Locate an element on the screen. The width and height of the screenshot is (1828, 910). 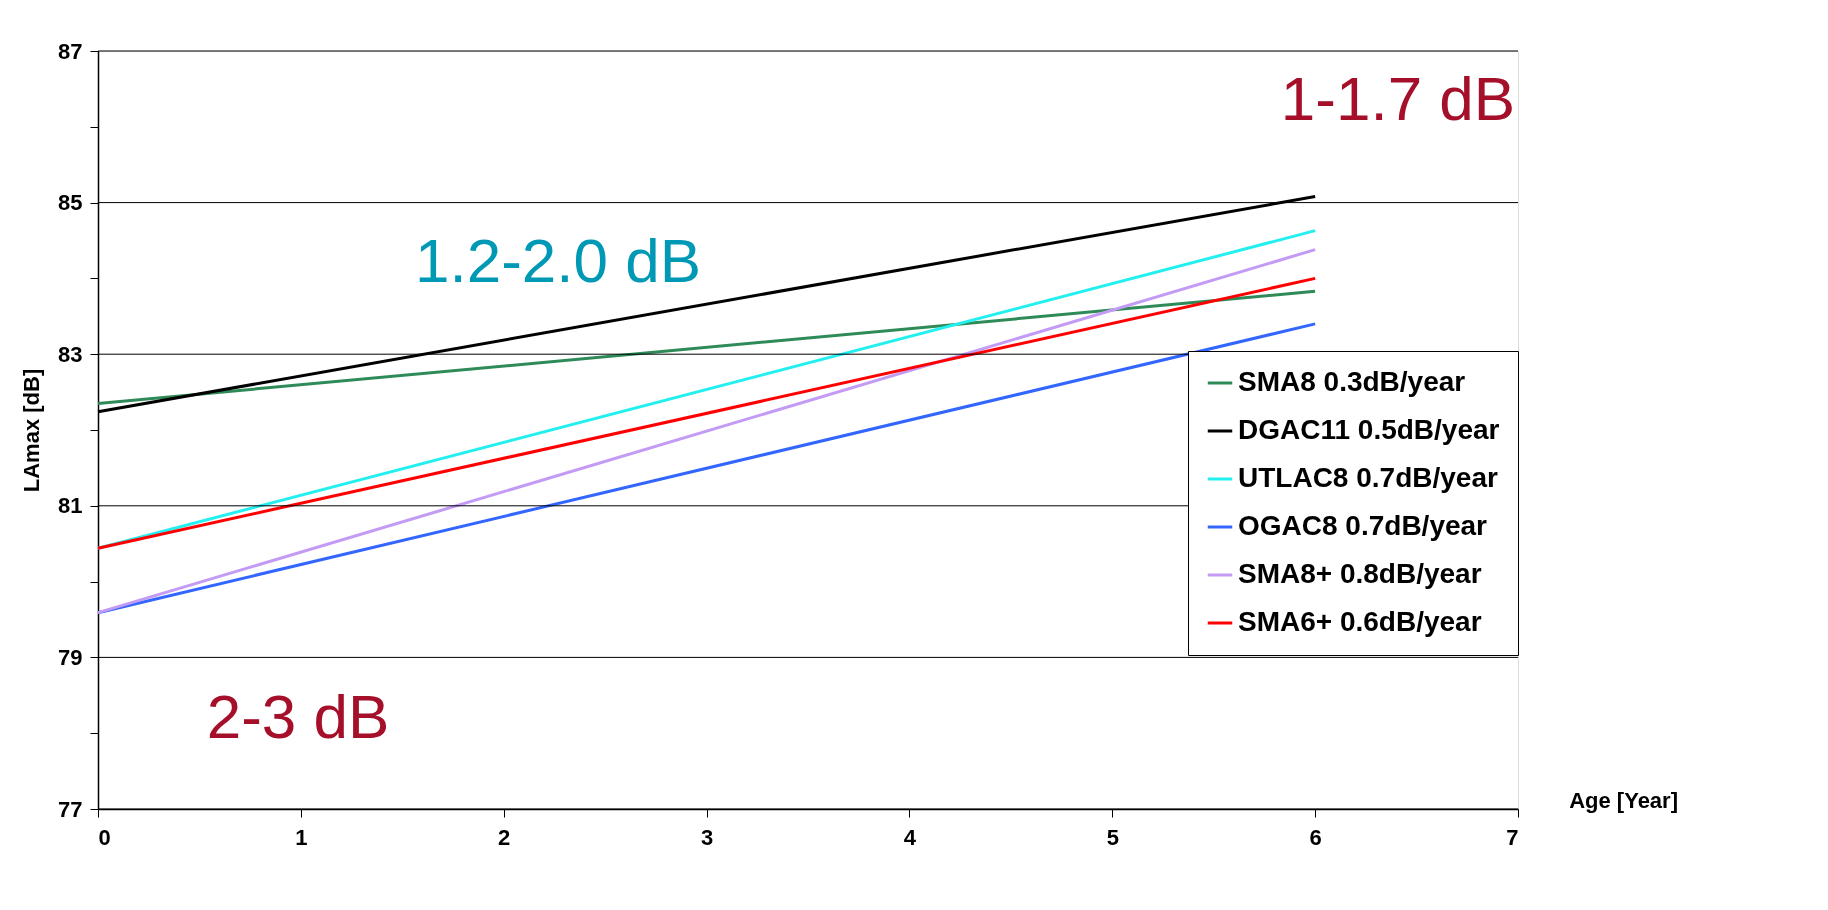
legend-label: SMA8+ 0.8dB/year is located at coordinates (1360, 573).